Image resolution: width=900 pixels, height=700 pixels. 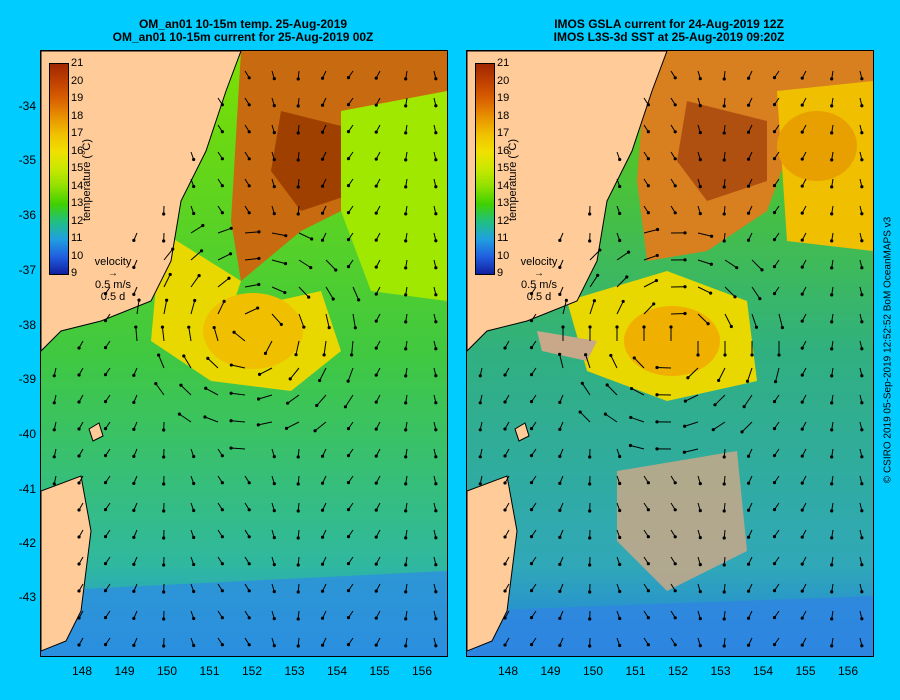 What do you see at coordinates (77, 168) in the screenshot?
I see `colorbar-tick-label: 15` at bounding box center [77, 168].